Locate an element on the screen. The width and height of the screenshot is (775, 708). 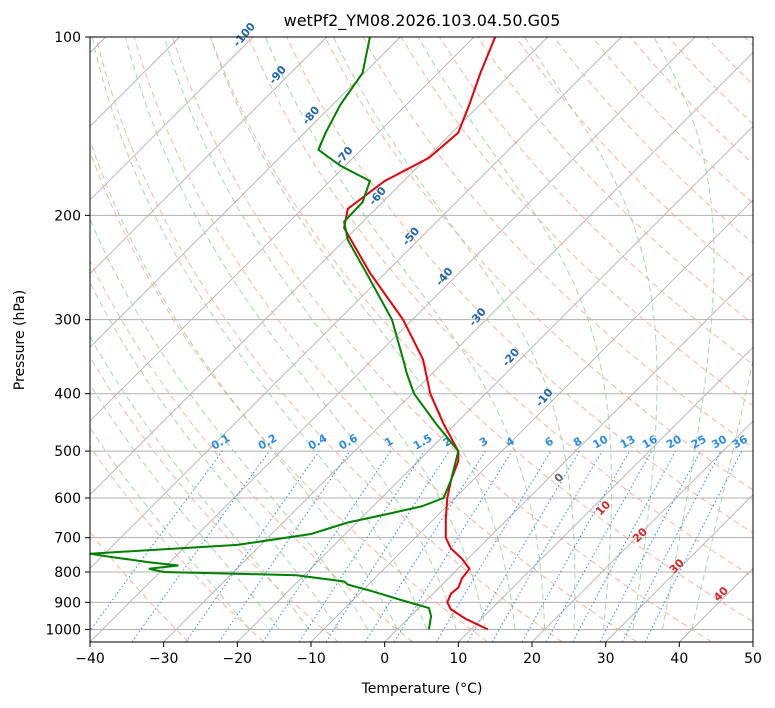
dry-adiabat-label: -20 is located at coordinates (511, 357).